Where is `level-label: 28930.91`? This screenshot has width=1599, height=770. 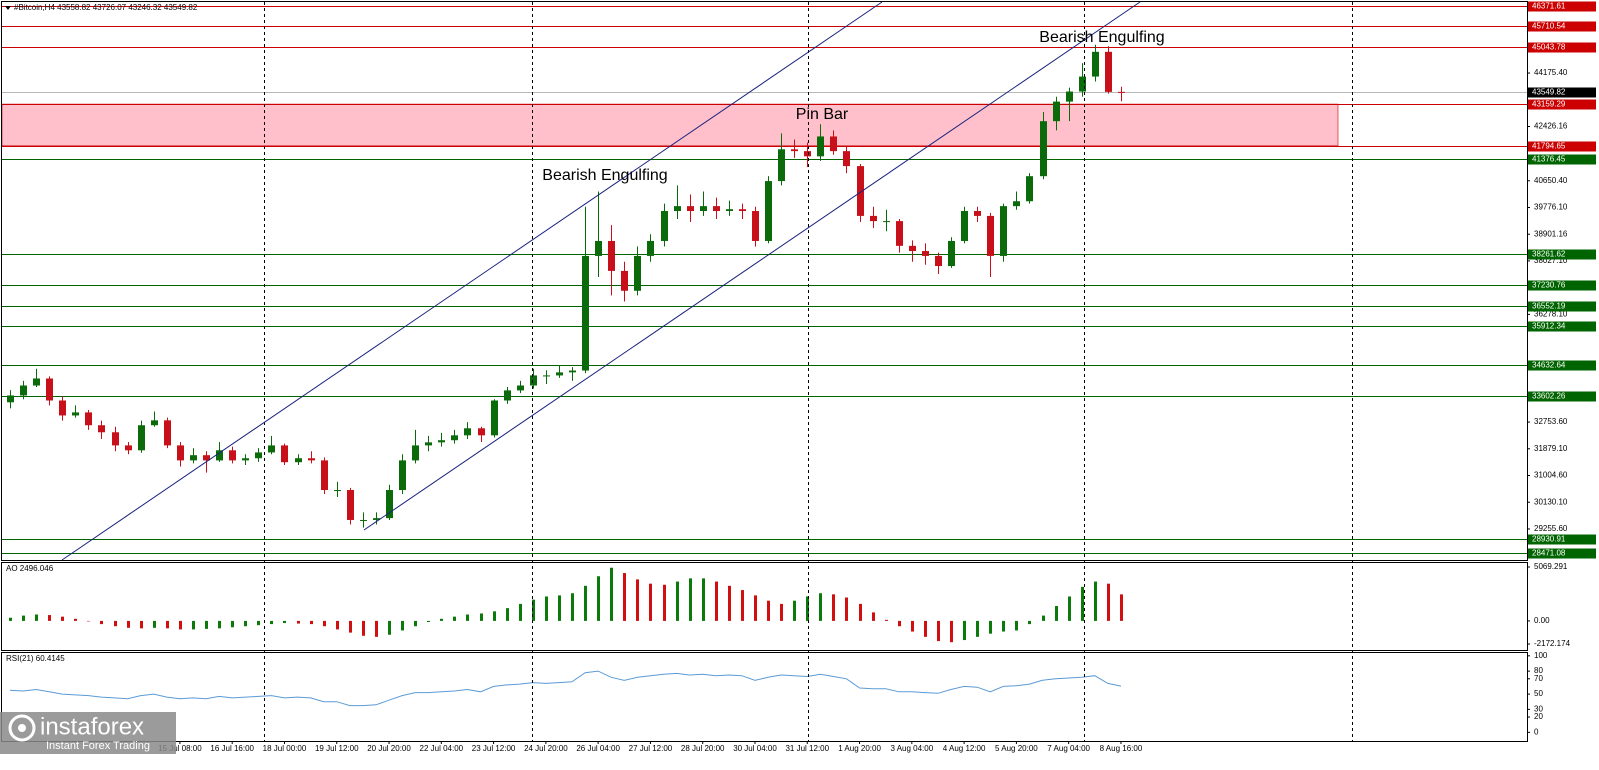
level-label: 28930.91 is located at coordinates (1549, 539).